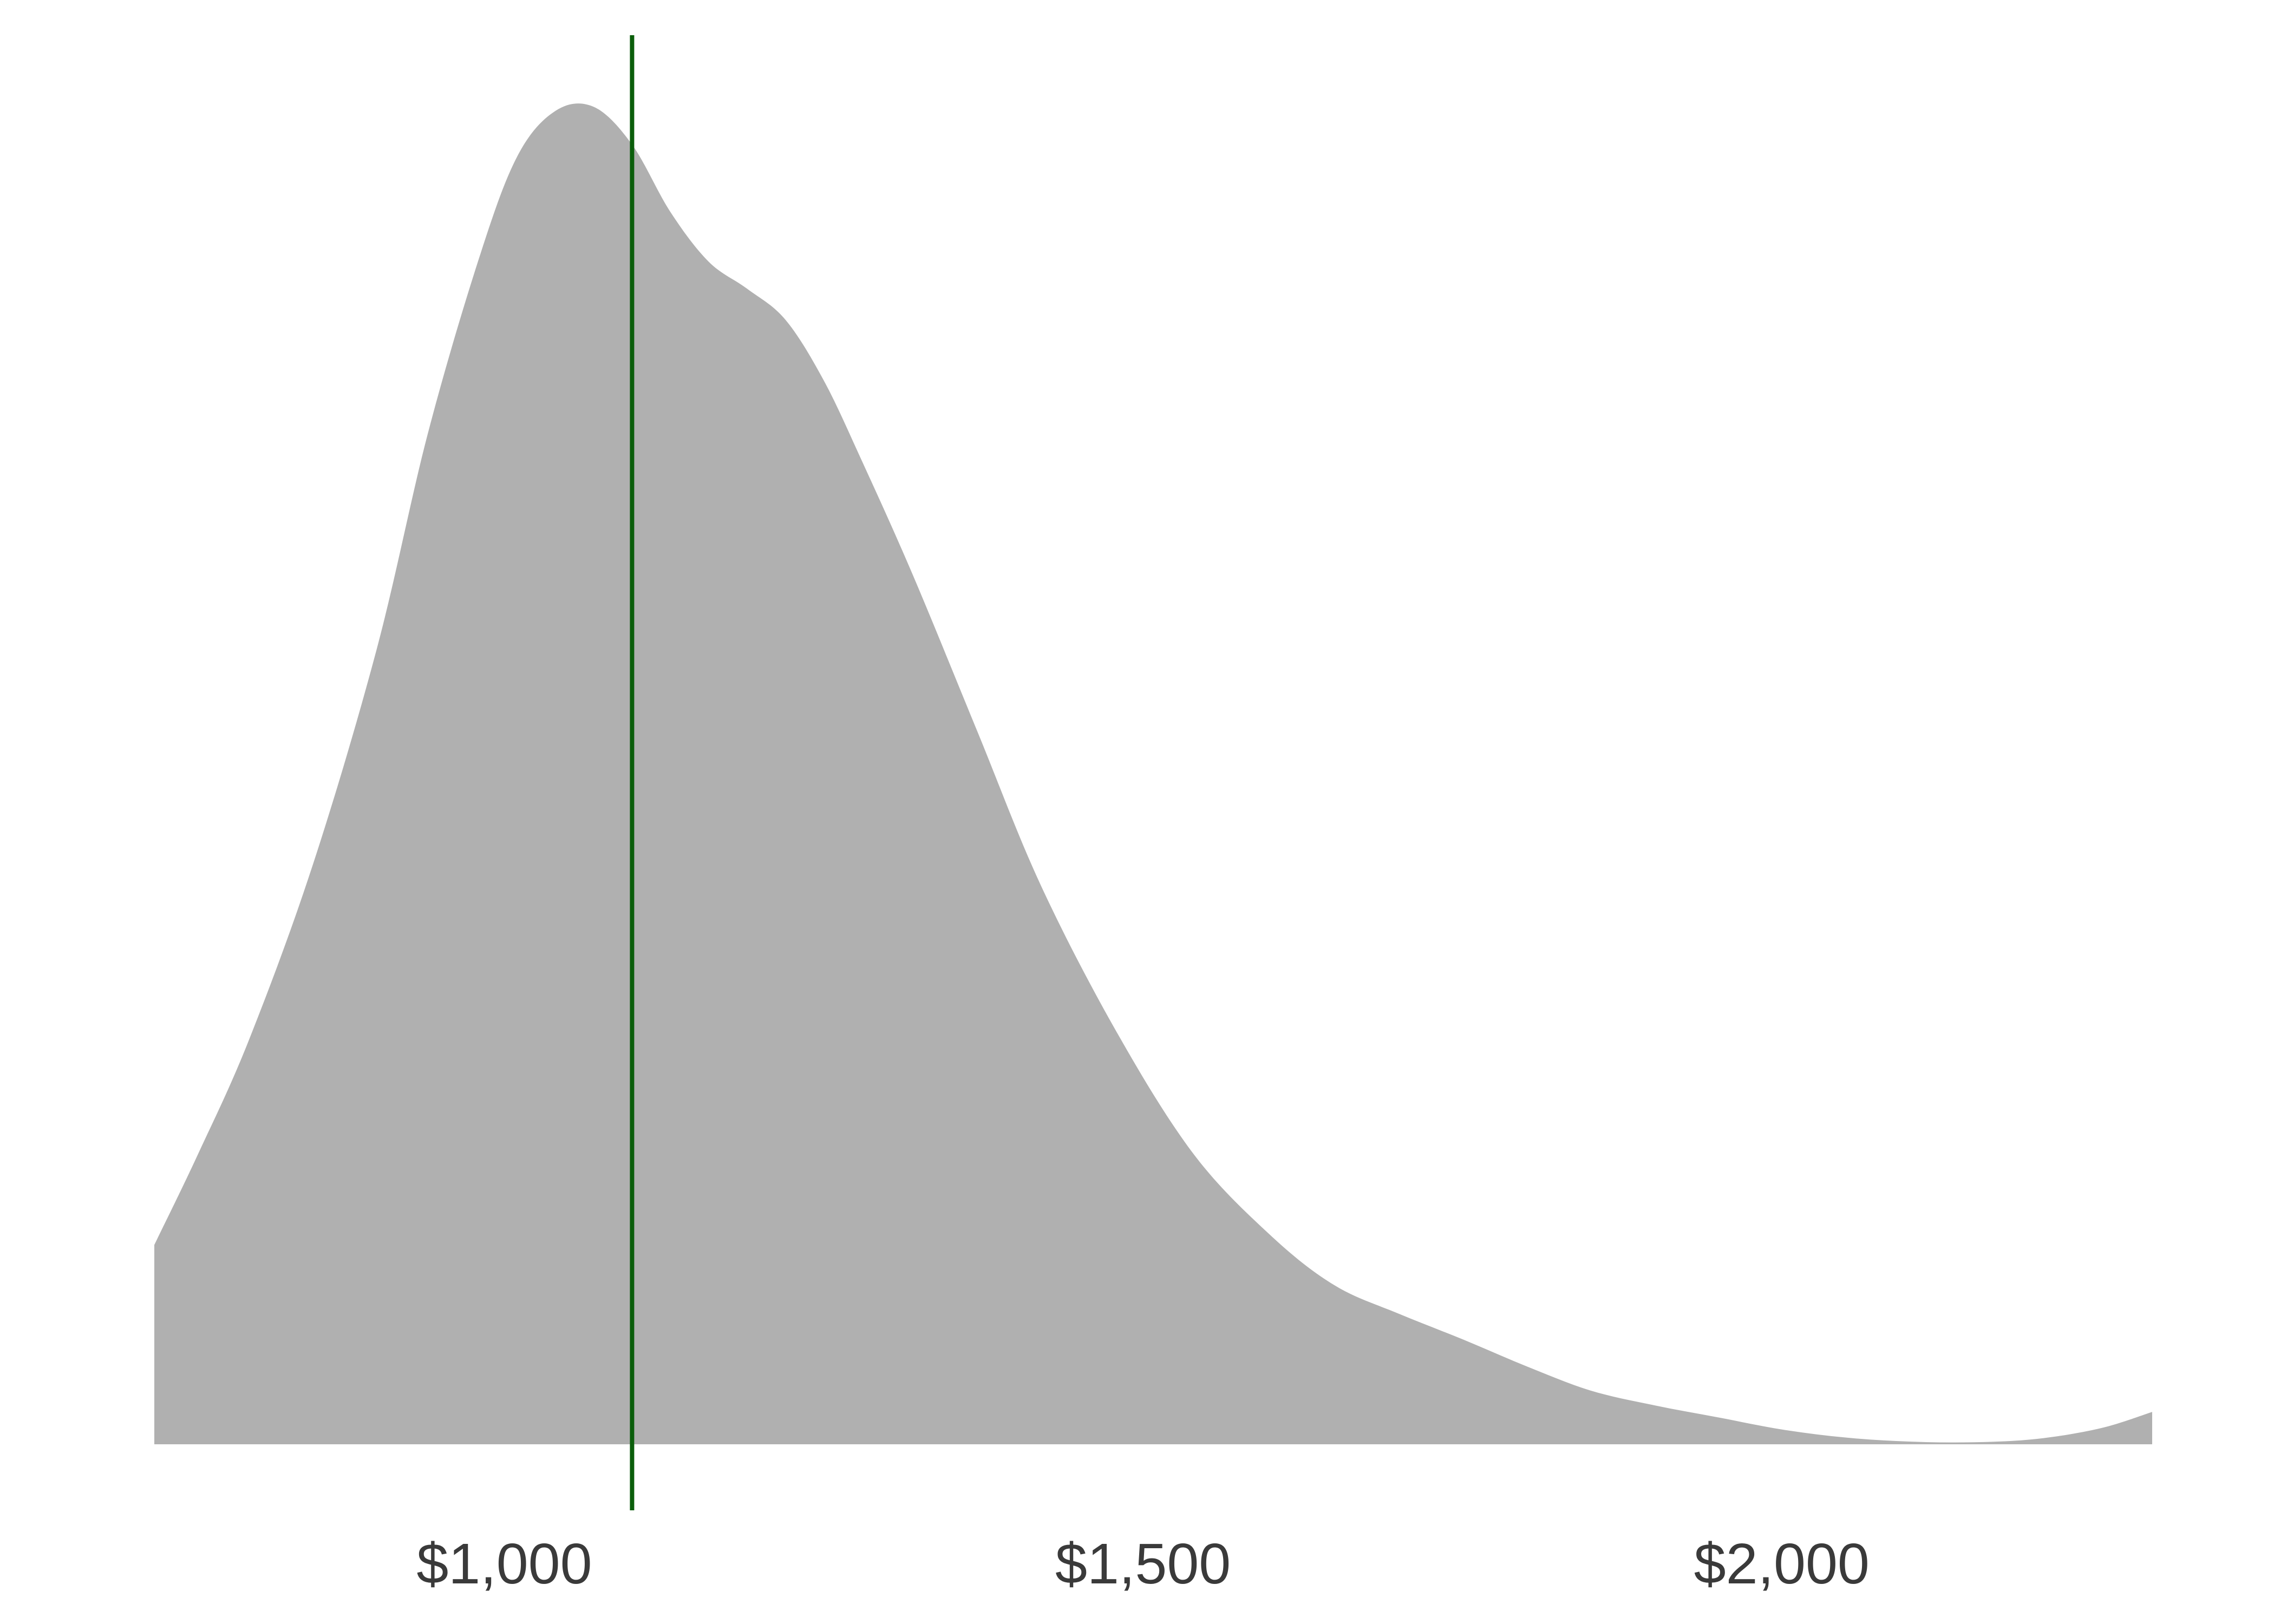  What do you see at coordinates (504, 1564) in the screenshot?
I see `x-tick-label: $1,000` at bounding box center [504, 1564].